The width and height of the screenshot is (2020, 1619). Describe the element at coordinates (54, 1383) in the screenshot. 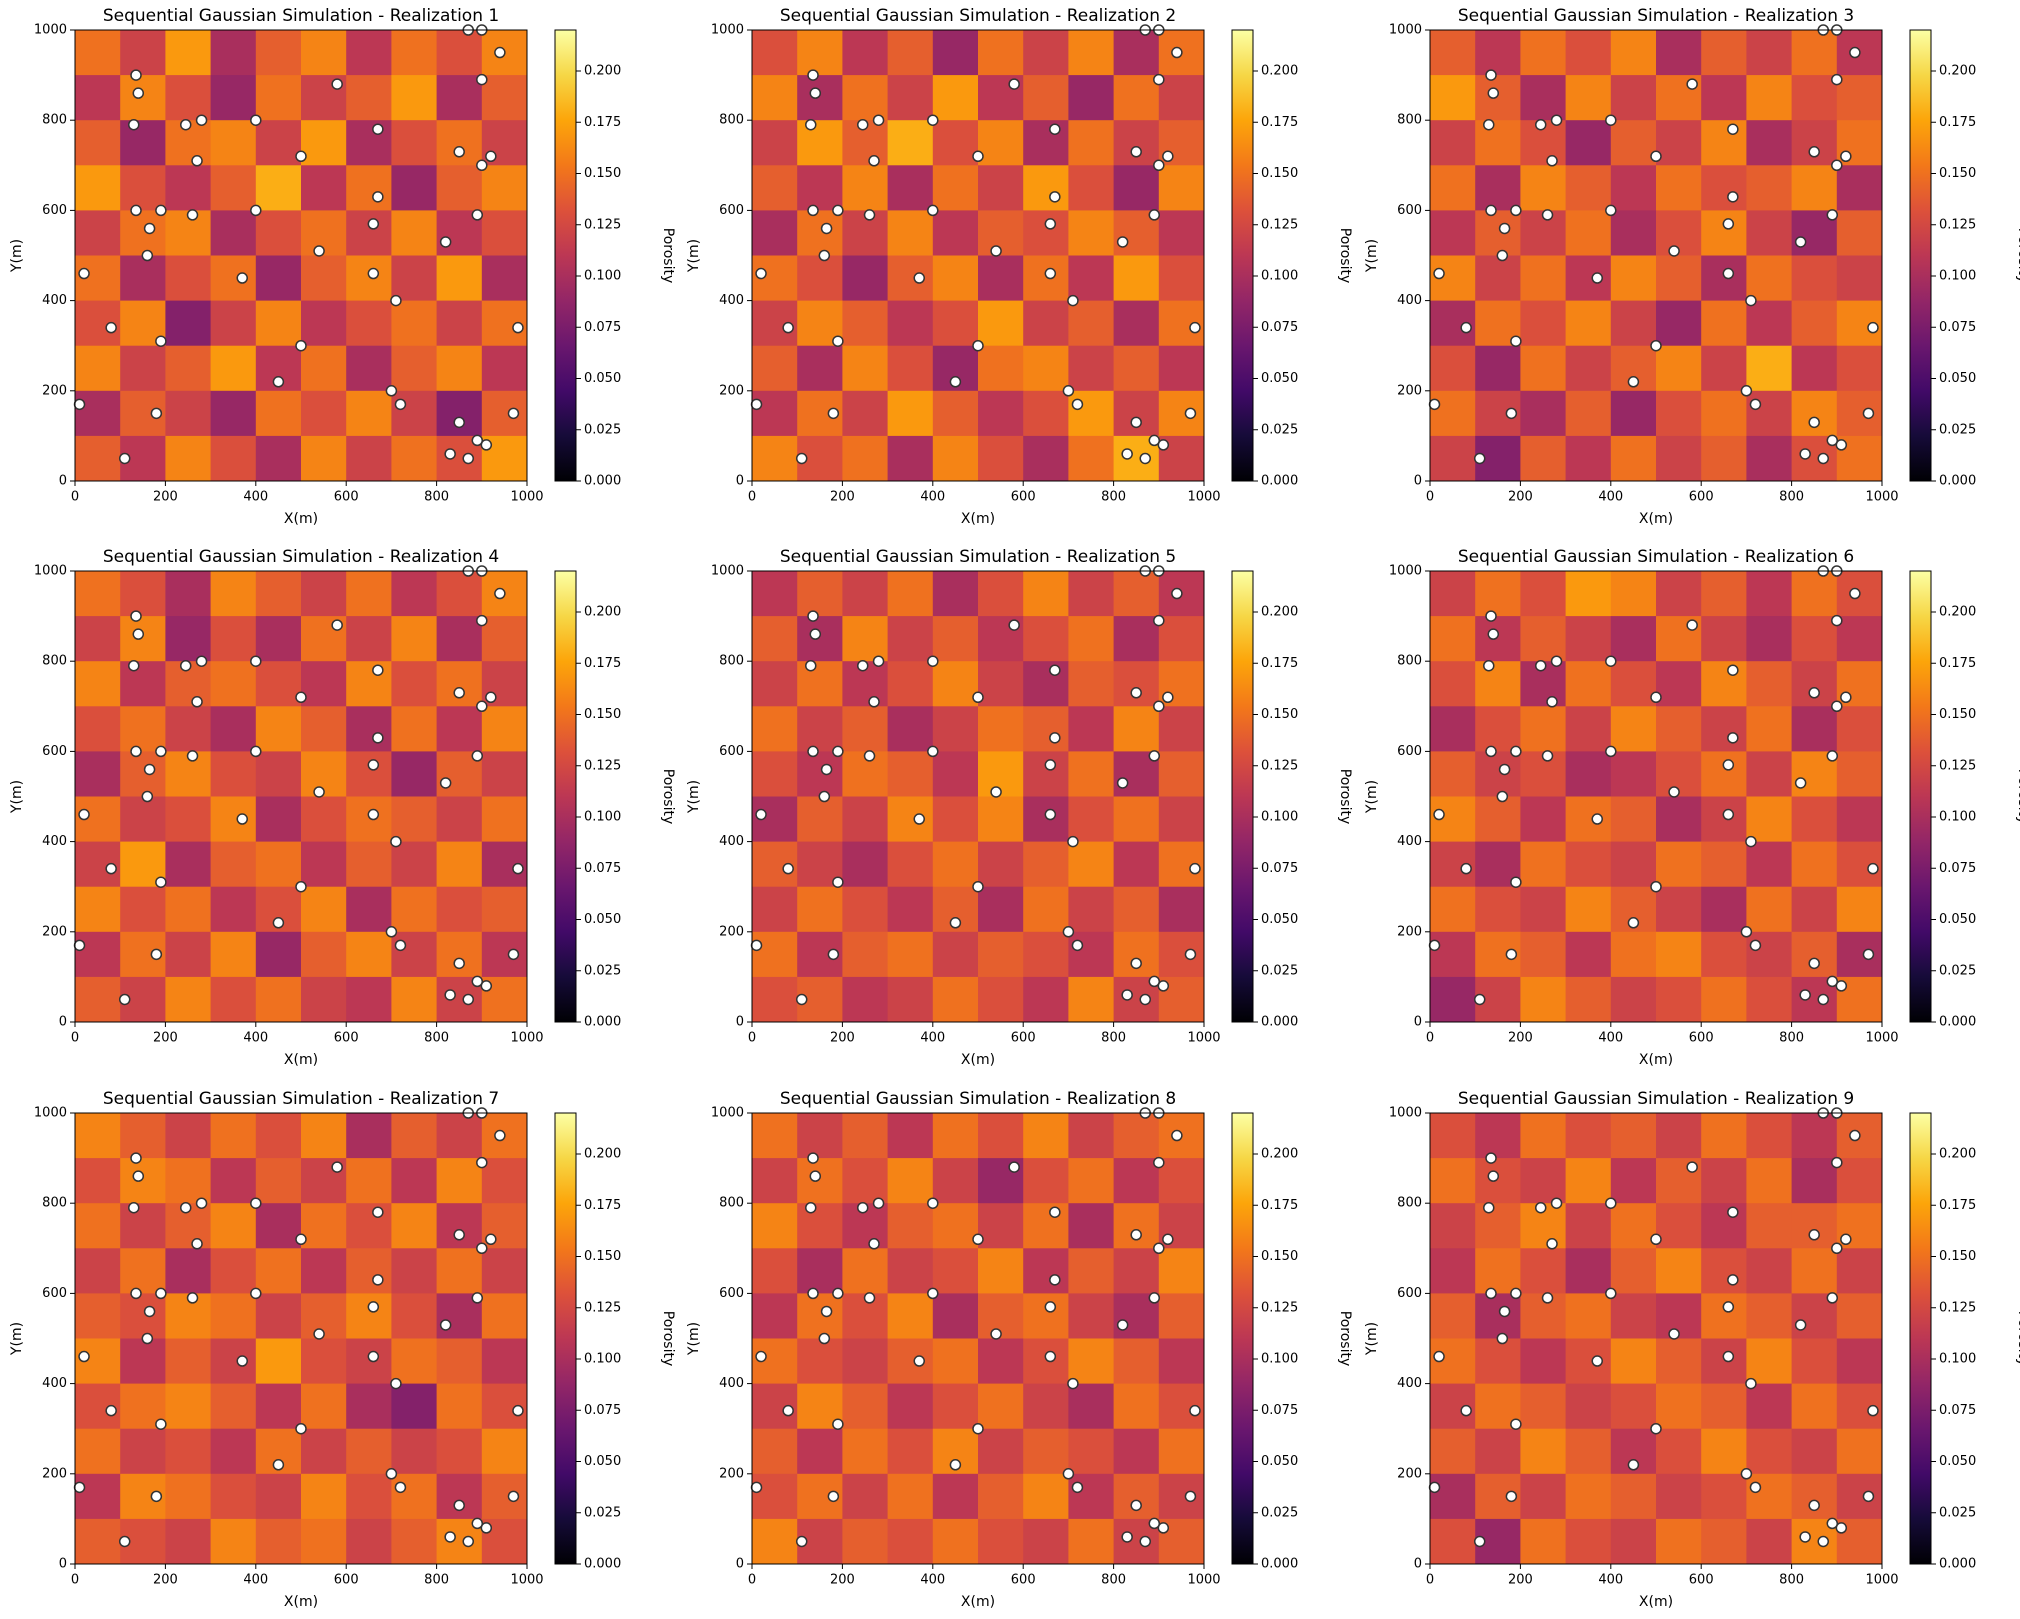

I see `y-tick-label: 400` at that location.